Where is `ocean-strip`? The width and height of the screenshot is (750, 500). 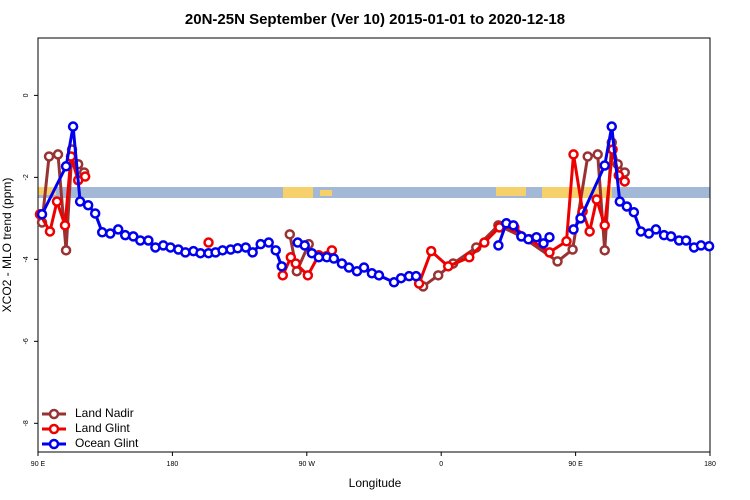
ocean-strip is located at coordinates (374, 192).